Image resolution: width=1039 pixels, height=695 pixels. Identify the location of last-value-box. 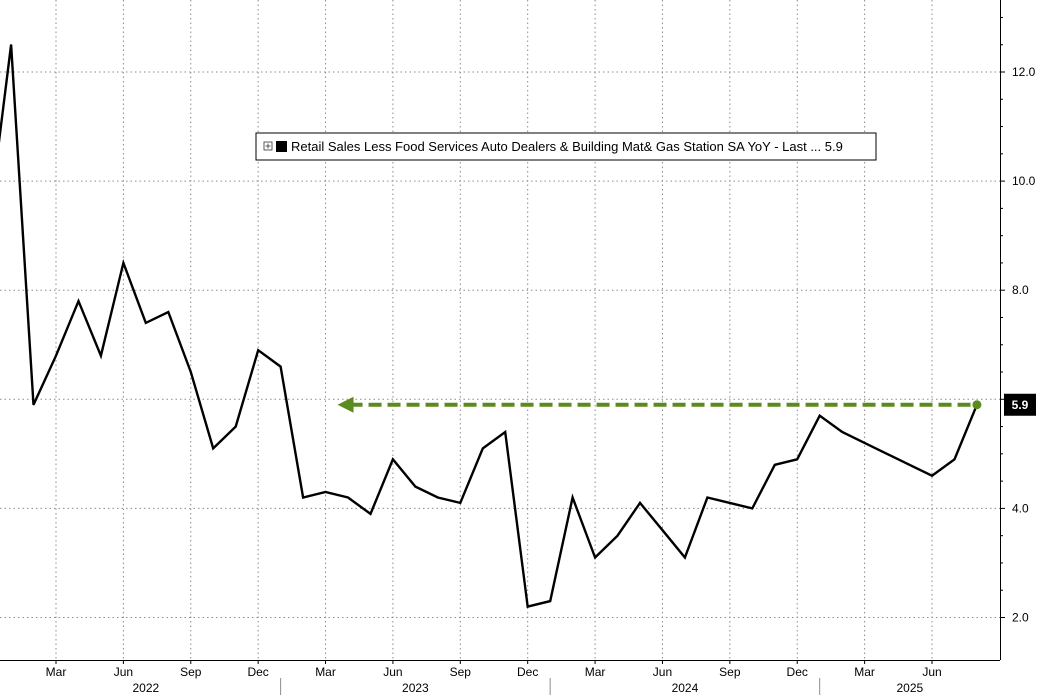
(1020, 404).